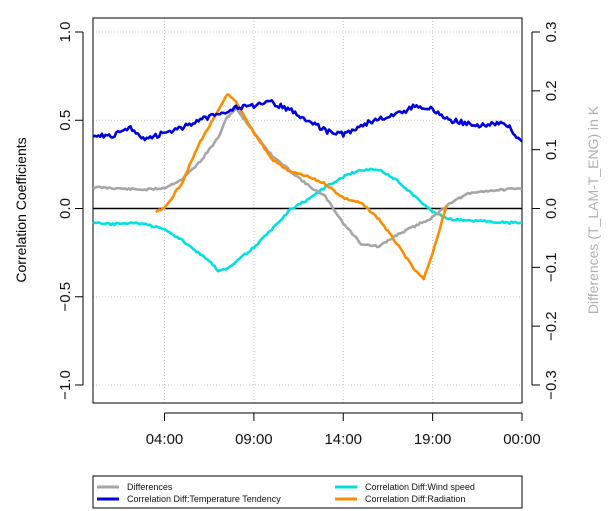 The height and width of the screenshot is (511, 616). Describe the element at coordinates (165, 439) in the screenshot. I see `x-tick-label-0: 04:00` at that location.